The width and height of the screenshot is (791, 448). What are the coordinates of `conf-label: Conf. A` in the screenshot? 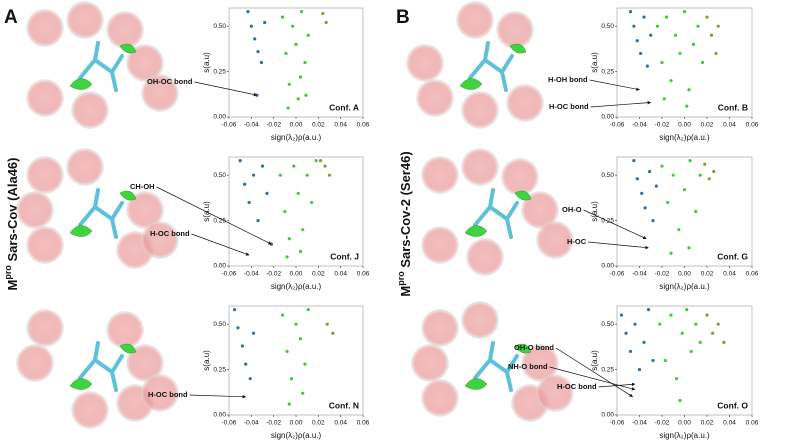 It's located at (344, 107).